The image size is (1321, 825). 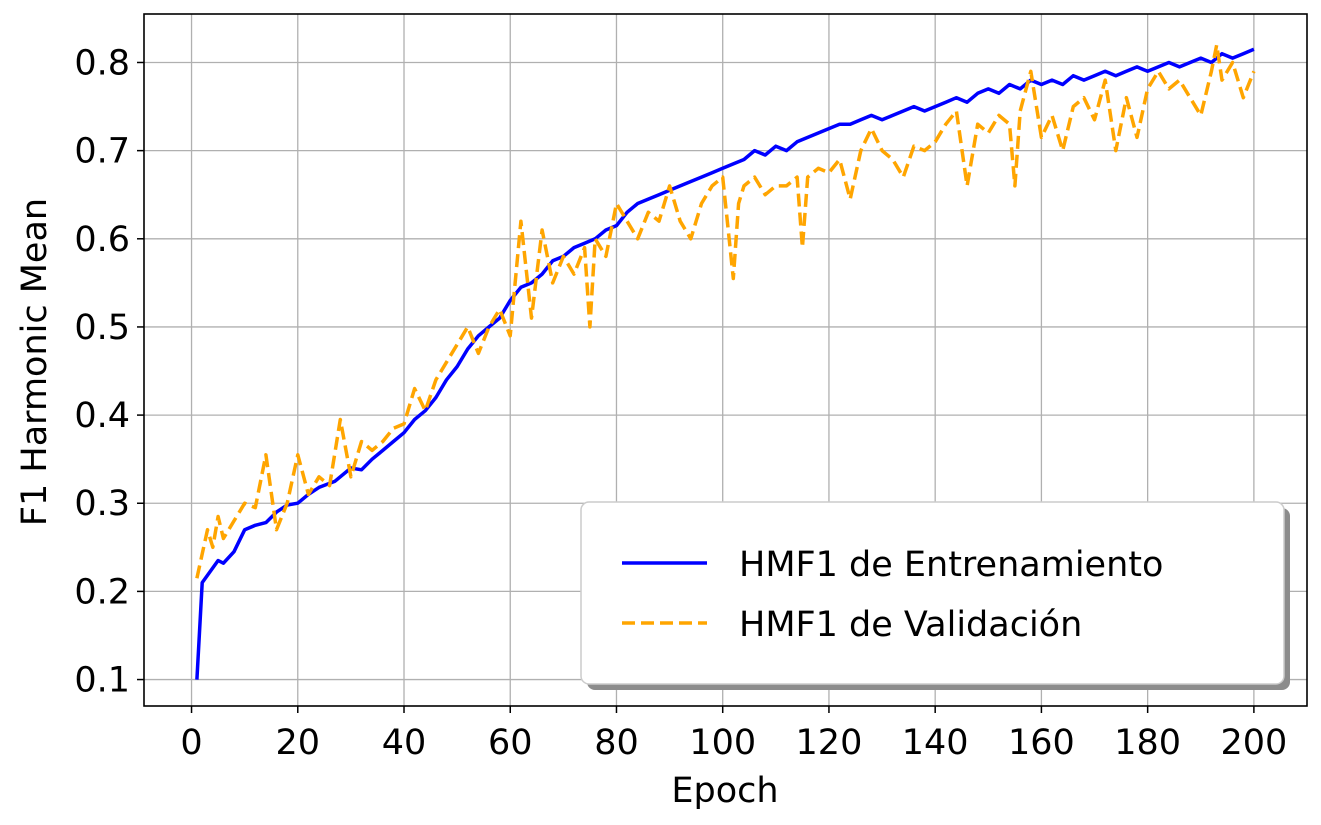 I want to click on y-tick-label: 0.7, so click(x=102, y=152).